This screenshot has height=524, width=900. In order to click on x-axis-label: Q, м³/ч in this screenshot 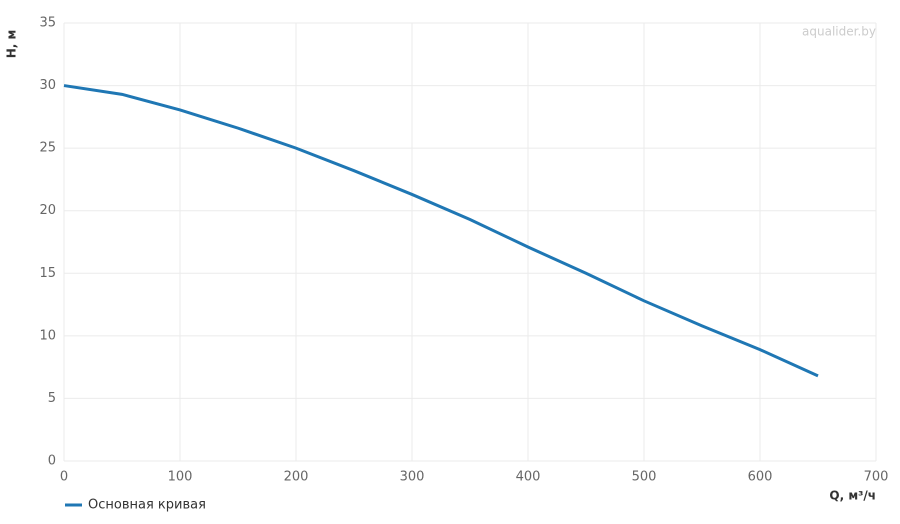, I will do `click(852, 496)`.